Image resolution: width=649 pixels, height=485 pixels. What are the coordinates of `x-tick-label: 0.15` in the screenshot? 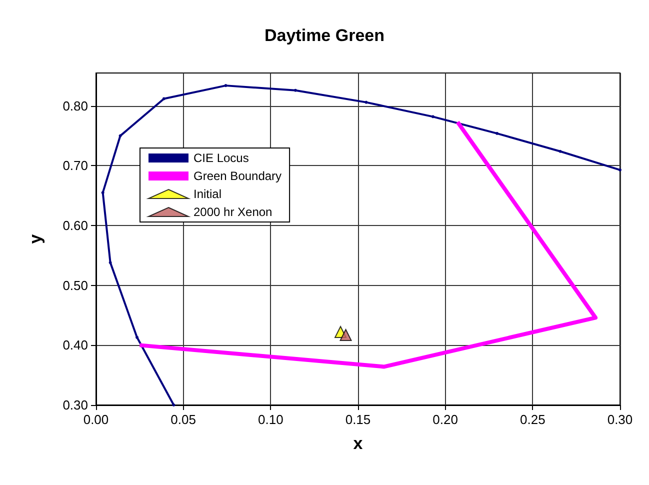 It's located at (358, 419).